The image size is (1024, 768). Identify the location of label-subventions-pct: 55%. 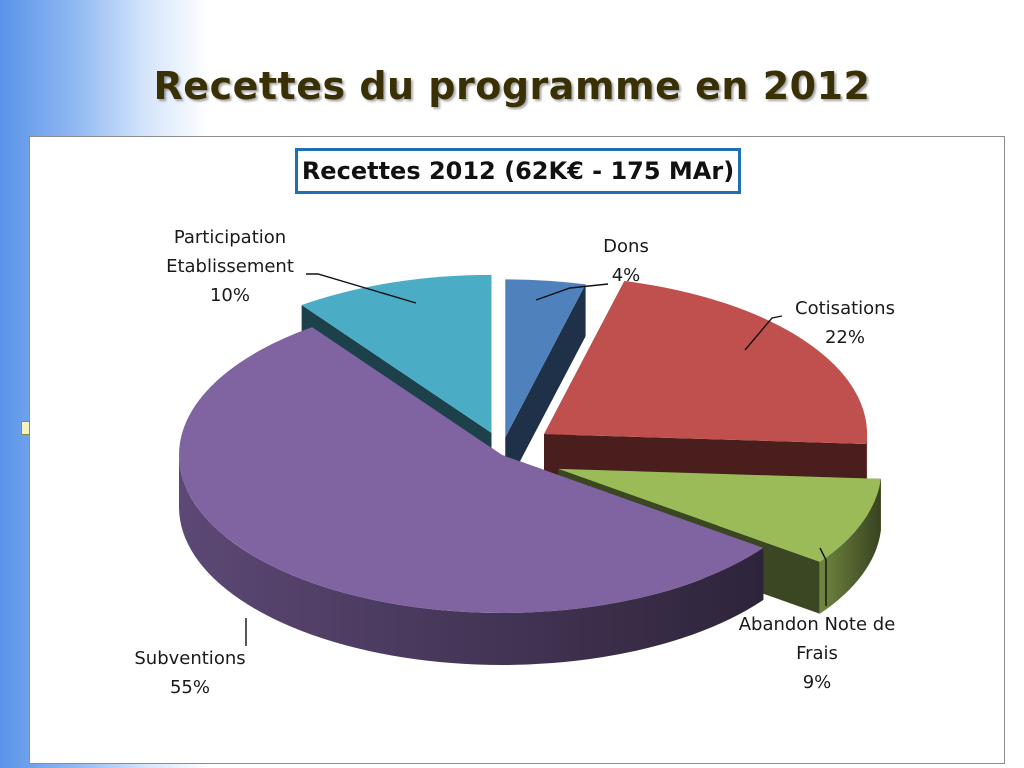
(189, 687).